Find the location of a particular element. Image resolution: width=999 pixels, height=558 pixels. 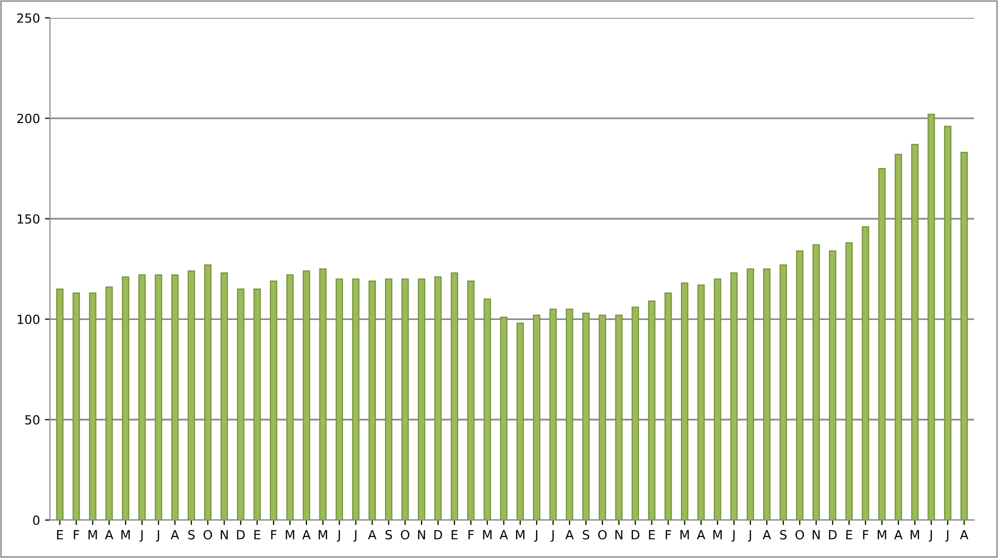

y-tick-label: 150 is located at coordinates (29, 219).